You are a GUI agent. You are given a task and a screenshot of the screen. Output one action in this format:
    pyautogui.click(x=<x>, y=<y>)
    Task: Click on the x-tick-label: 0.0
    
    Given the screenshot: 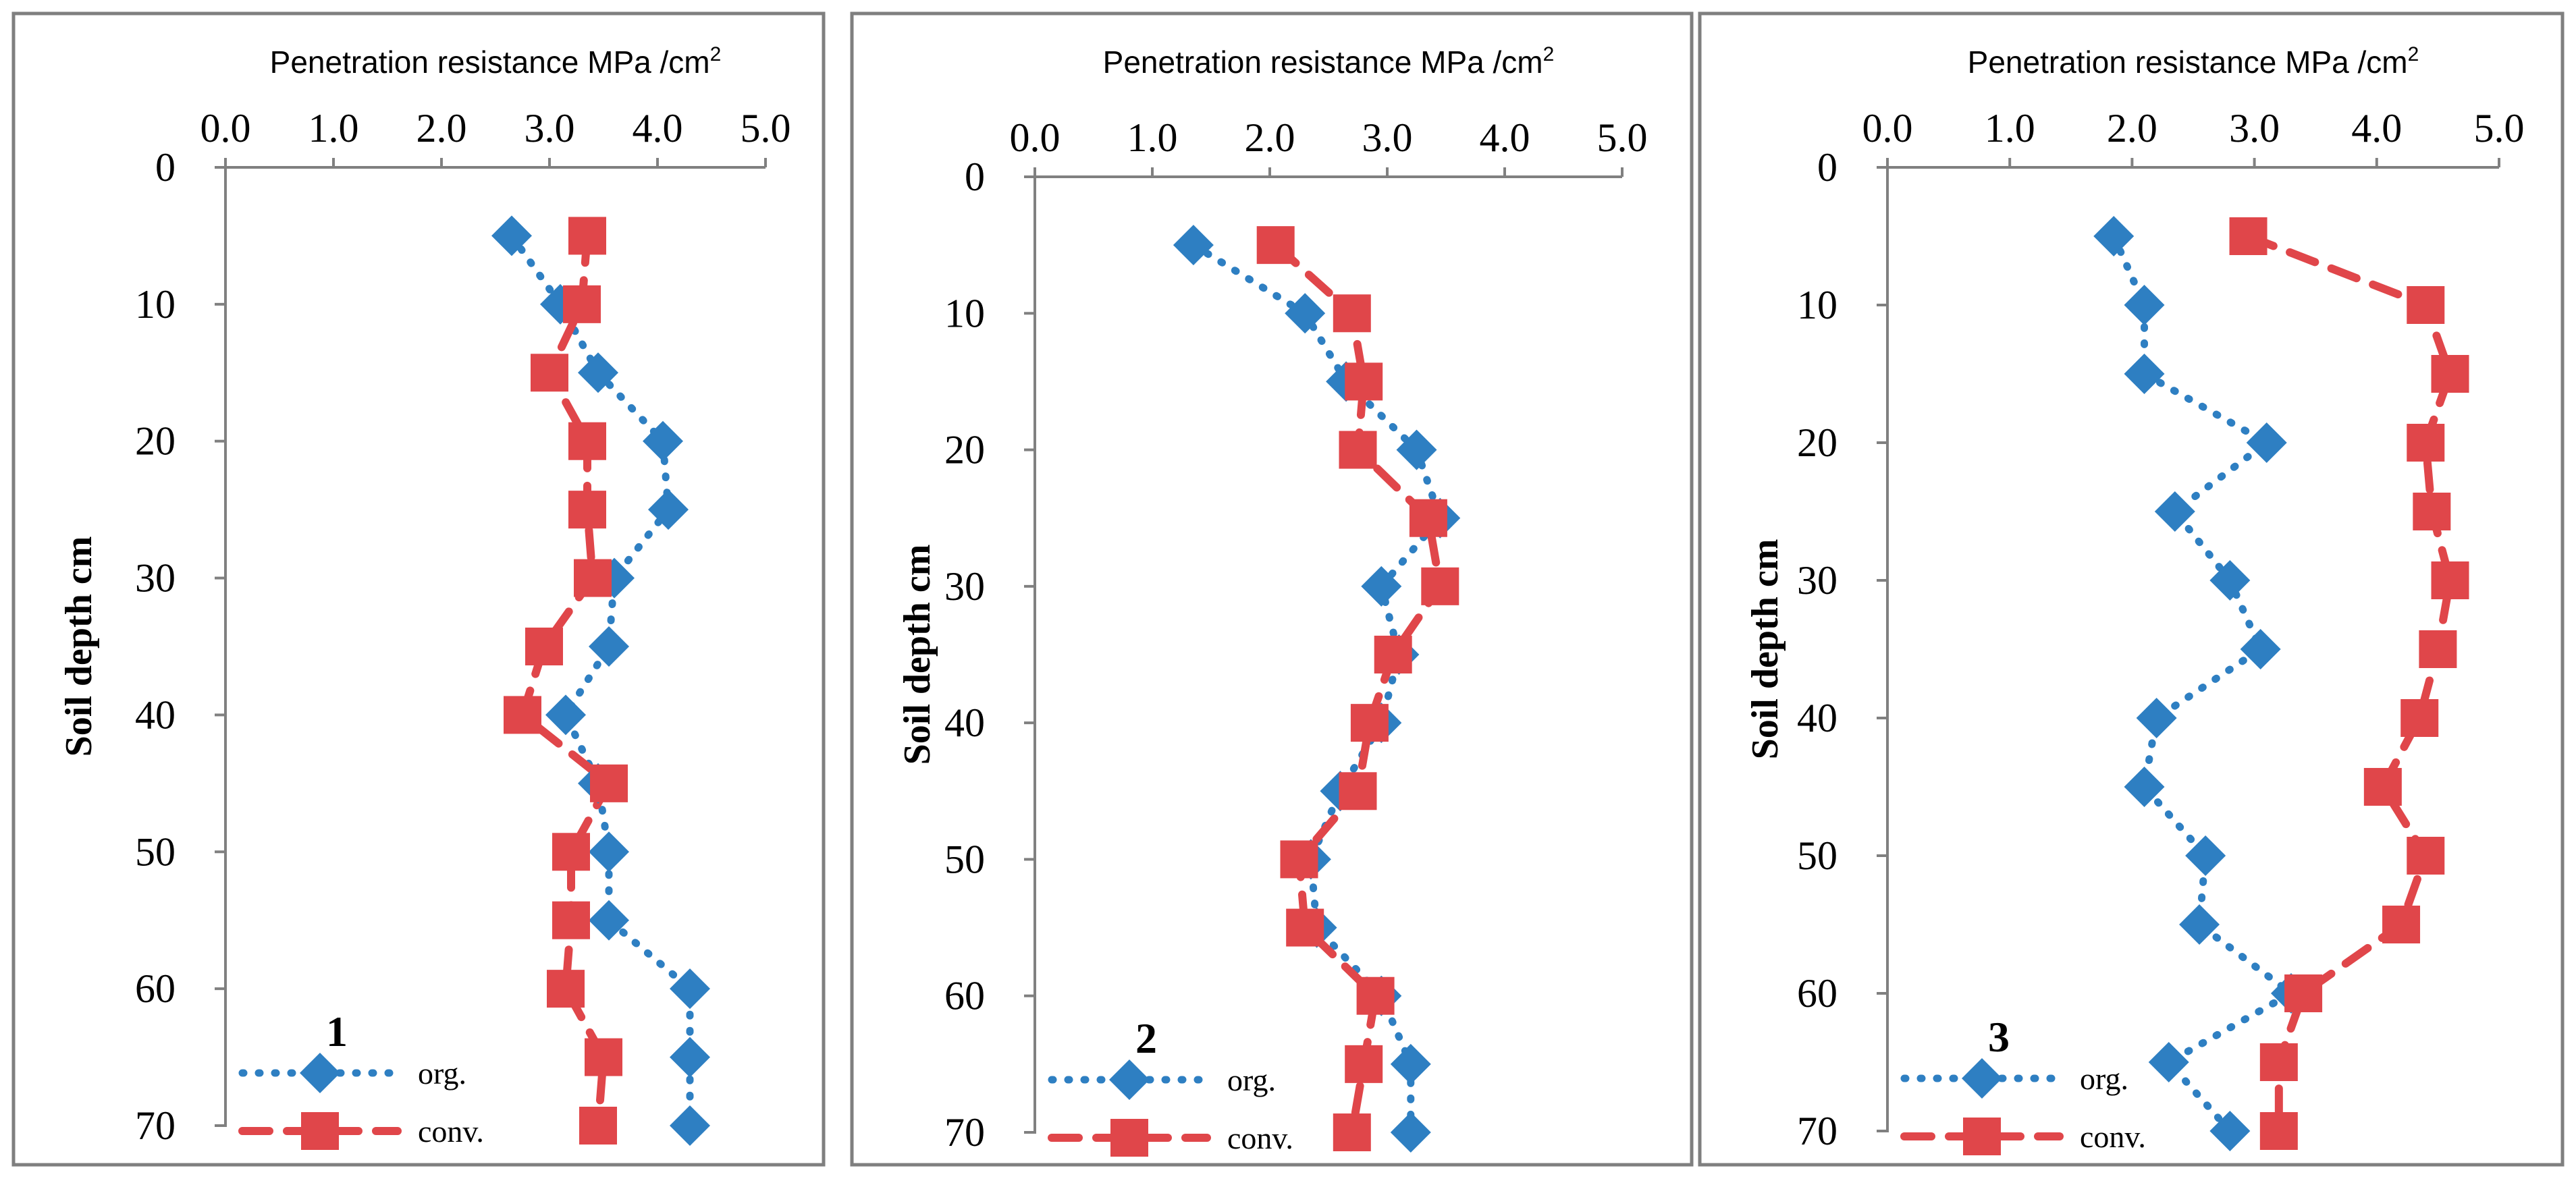 What is the action you would take?
    pyautogui.click(x=1888, y=128)
    